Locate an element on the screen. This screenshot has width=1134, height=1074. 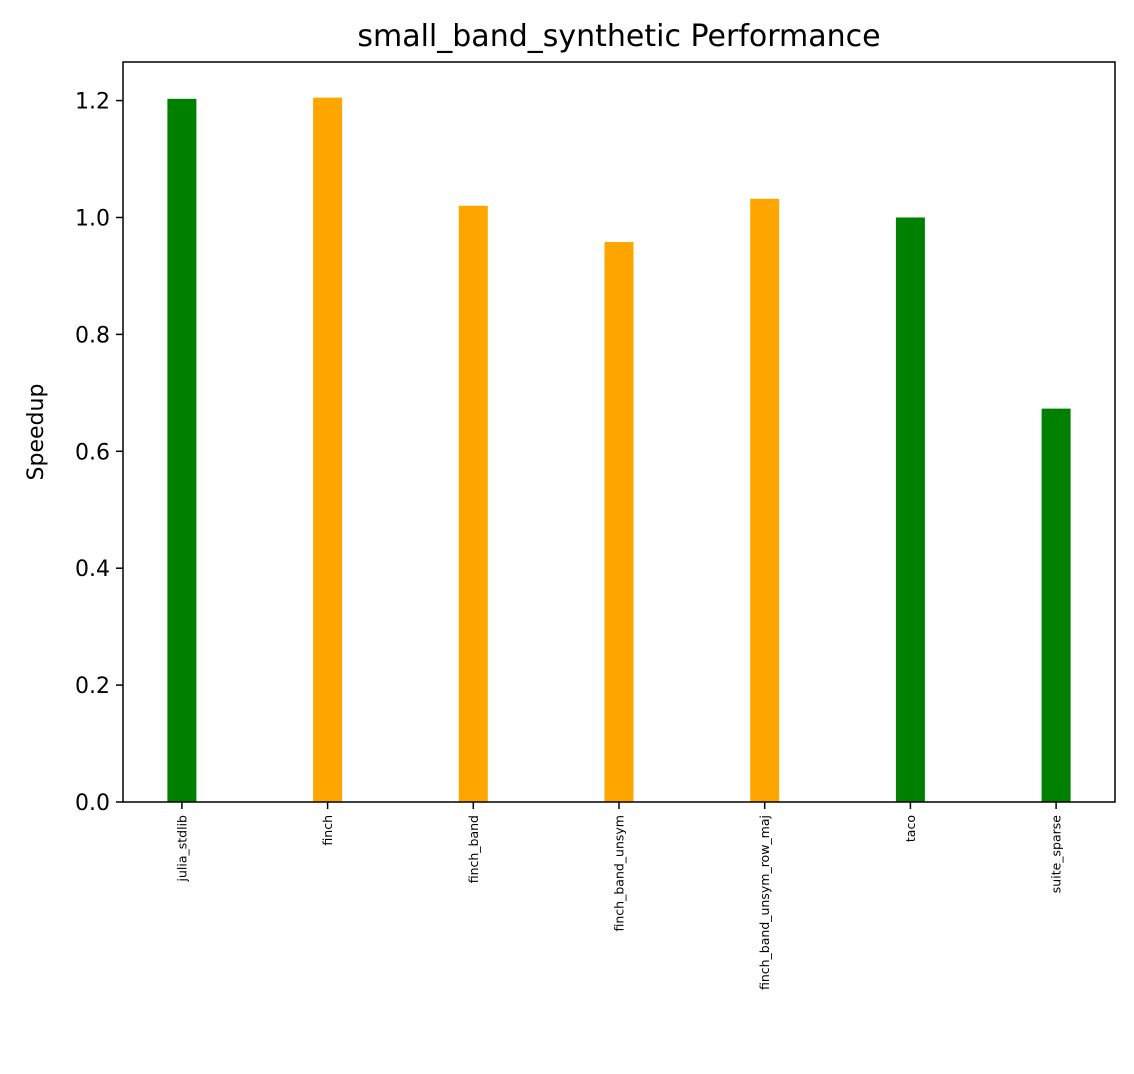
x-tick-label: finch_band_unsym is located at coordinates (619, 873).